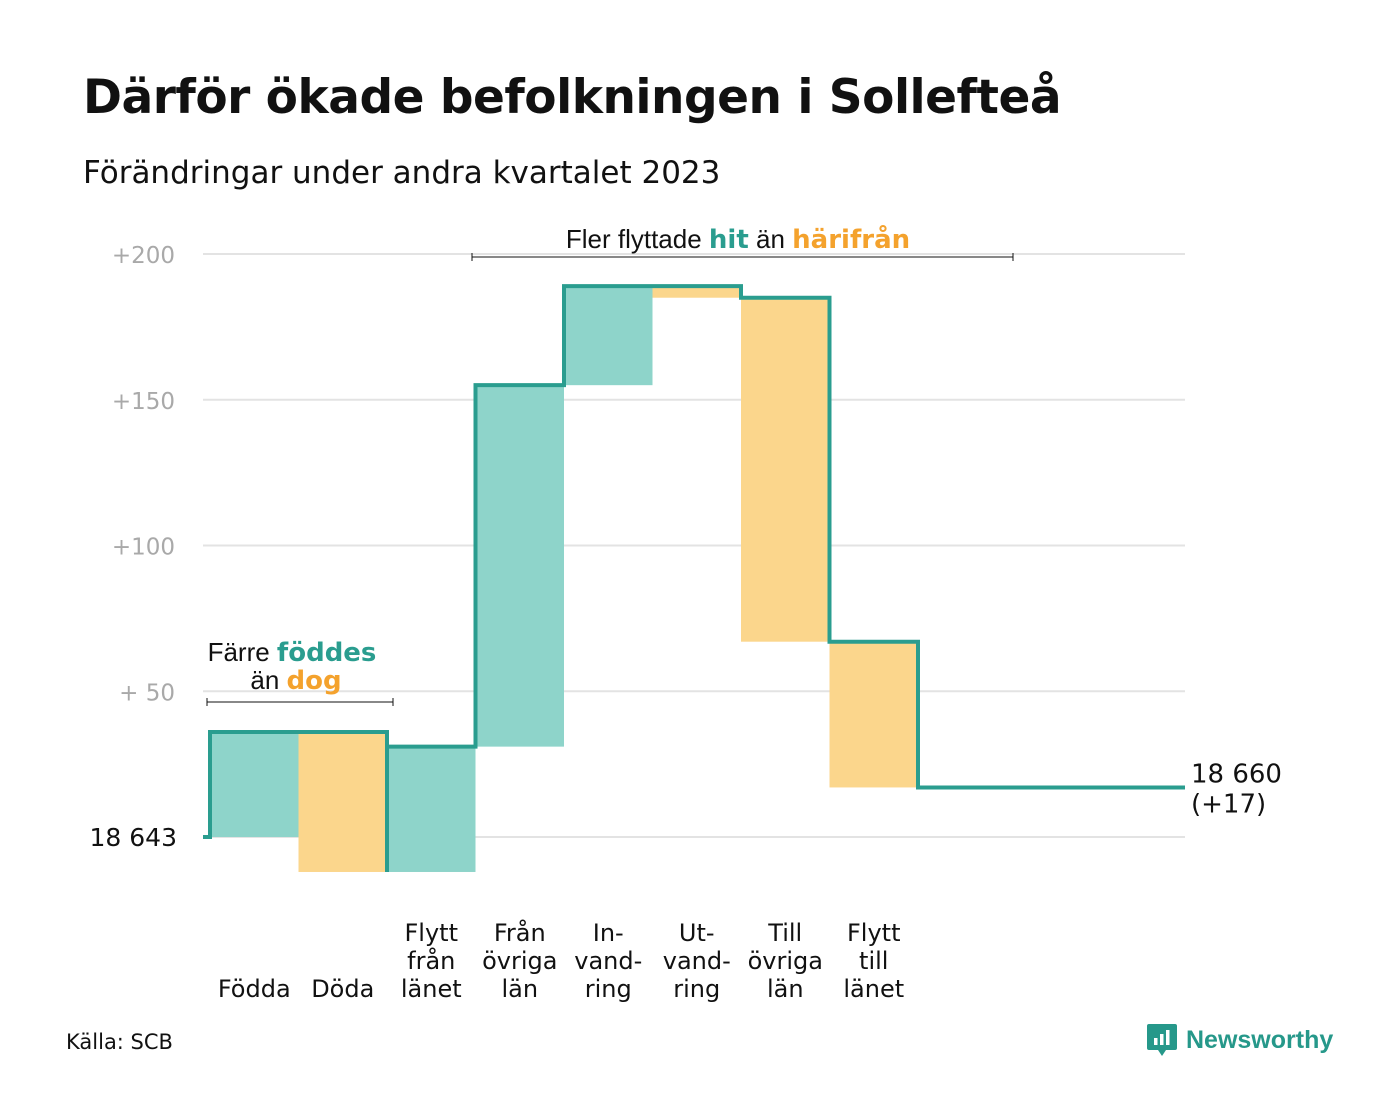 Image resolution: width=1400 pixels, height=1120 pixels. Describe the element at coordinates (1236, 789) in the screenshot. I see `end-value-label: 18 660 (+17)` at that location.